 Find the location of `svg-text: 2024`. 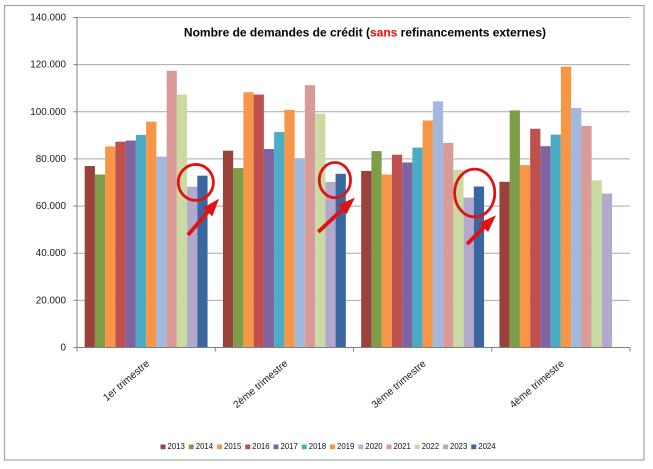

svg-text: 2024 is located at coordinates (487, 446).